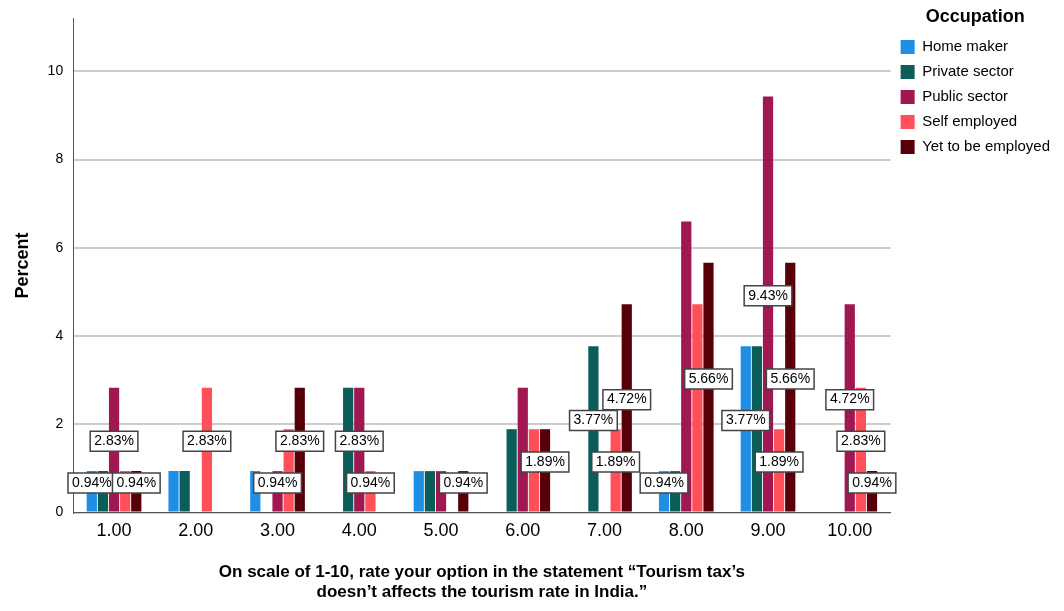 This screenshot has height=611, width=1064. Describe the element at coordinates (965, 46) in the screenshot. I see `legend-label: Home maker` at that location.